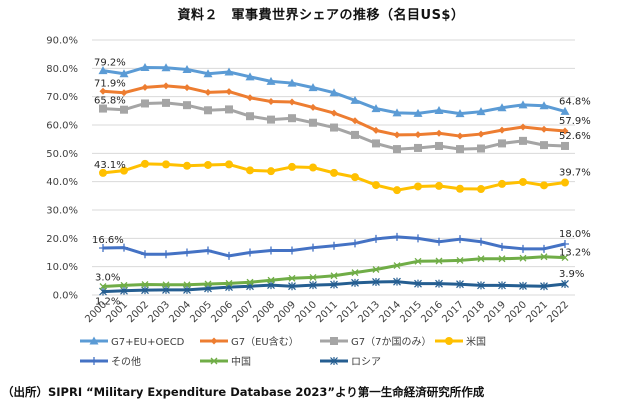  Describe the element at coordinates (391, 342) in the screenshot. I see `legend-label: G7（7か国のみ）` at that location.